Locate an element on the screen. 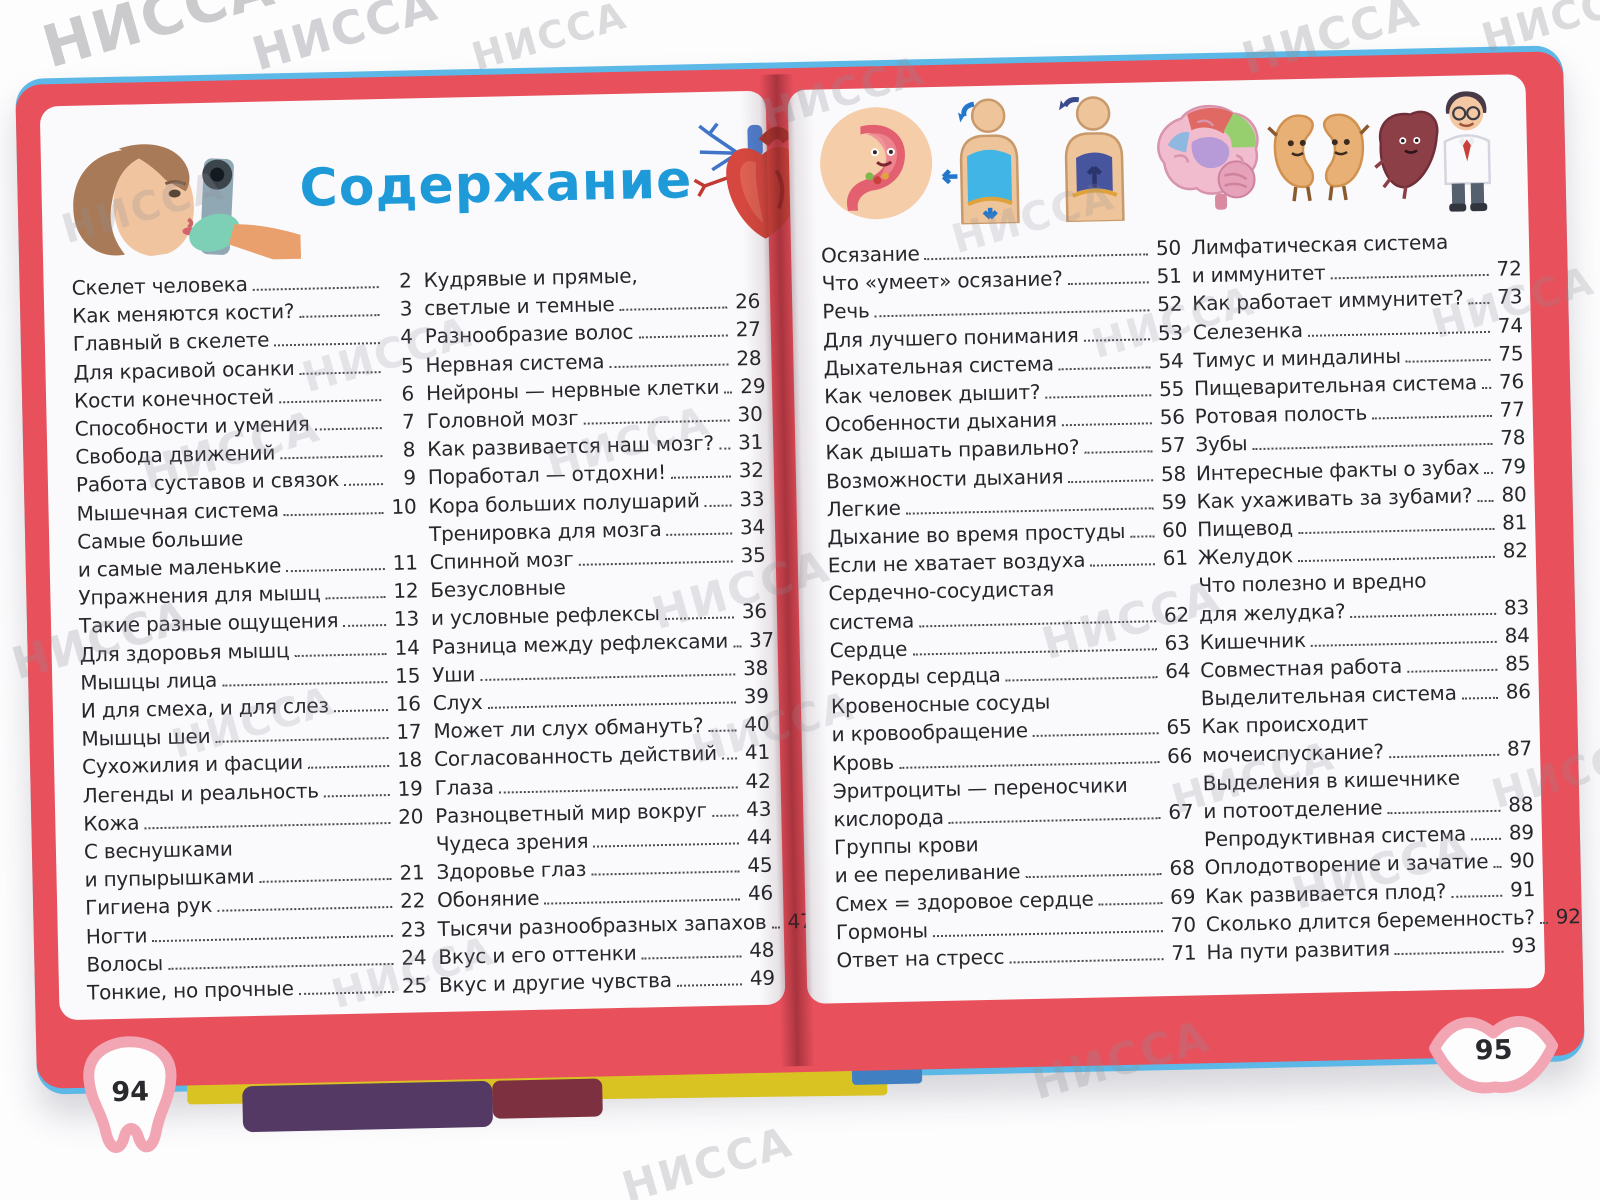 The image size is (1600, 1200). toc-entry: Что полезно и вредно для желудка? 83 is located at coordinates (1363, 597).